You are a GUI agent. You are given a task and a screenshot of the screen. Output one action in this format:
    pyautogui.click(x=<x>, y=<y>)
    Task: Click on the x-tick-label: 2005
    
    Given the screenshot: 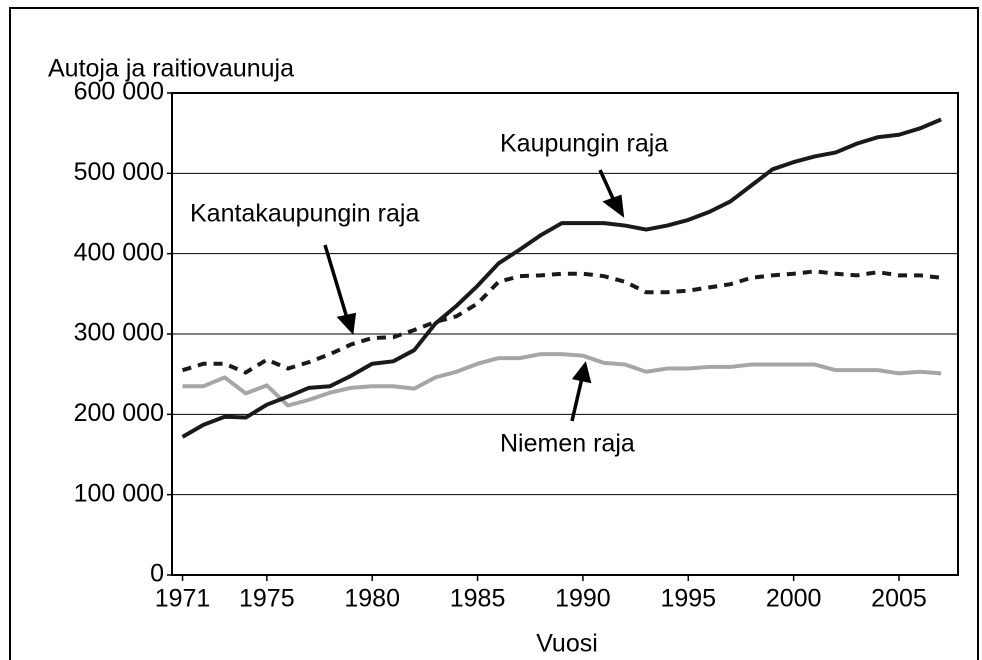 What is the action you would take?
    pyautogui.click(x=899, y=599)
    